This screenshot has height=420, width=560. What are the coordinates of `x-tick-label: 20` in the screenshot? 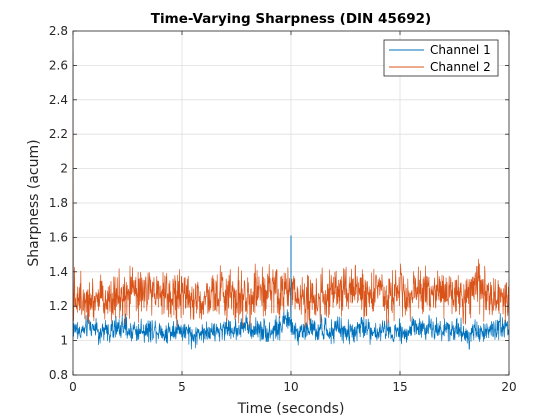 It's located at (508, 387).